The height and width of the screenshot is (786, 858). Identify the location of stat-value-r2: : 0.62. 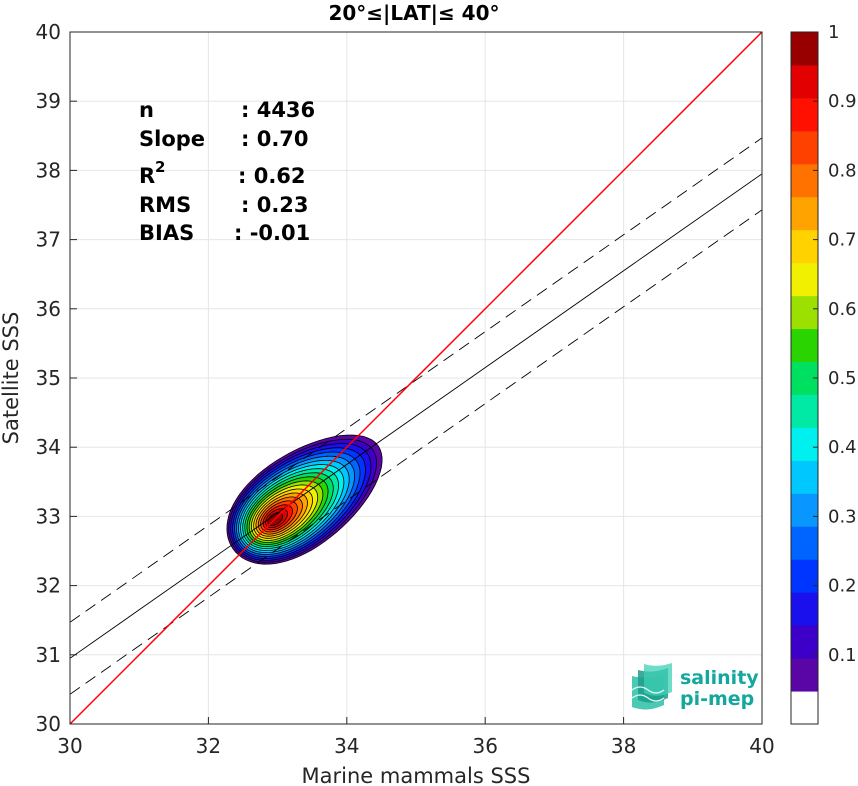
(272, 176).